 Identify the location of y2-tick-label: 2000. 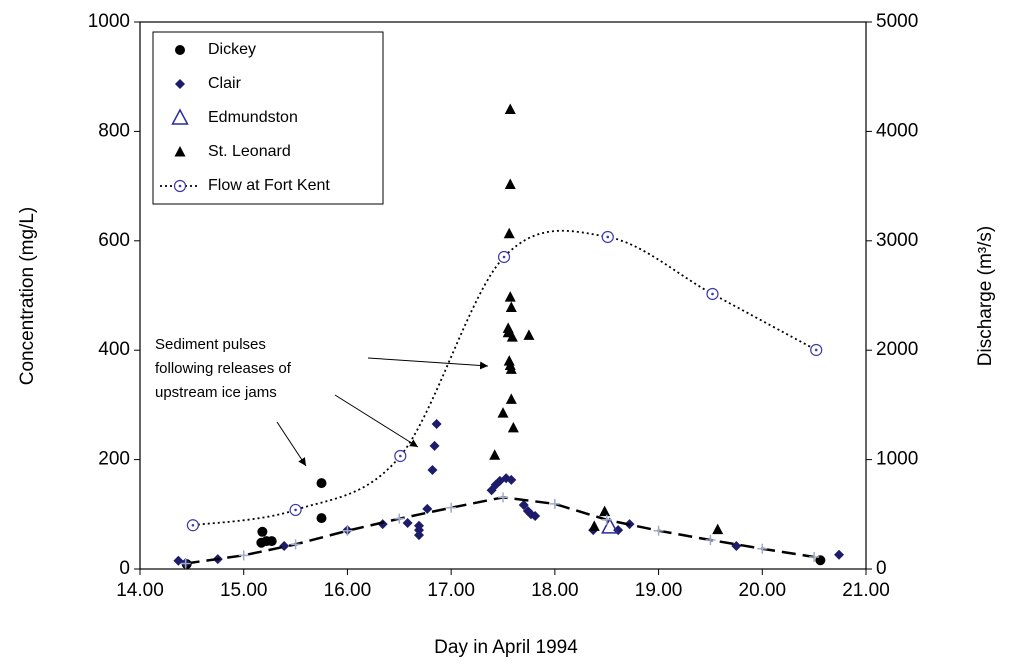
(897, 349).